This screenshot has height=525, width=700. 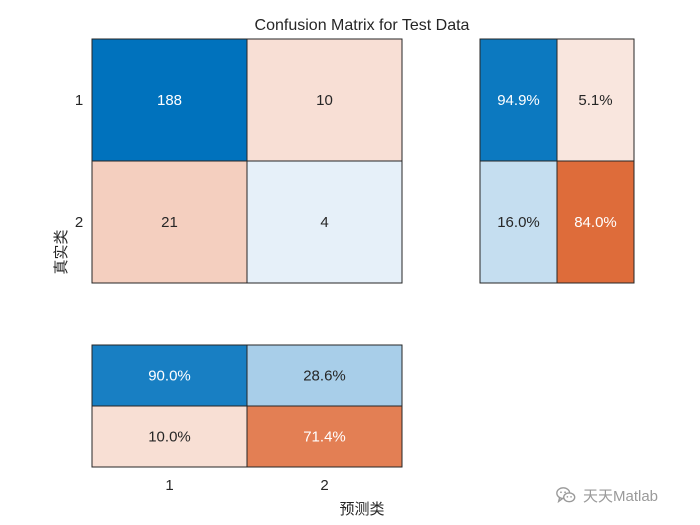 I want to click on row-summary-cell-2-2-label: 84.0%, so click(x=595, y=222).